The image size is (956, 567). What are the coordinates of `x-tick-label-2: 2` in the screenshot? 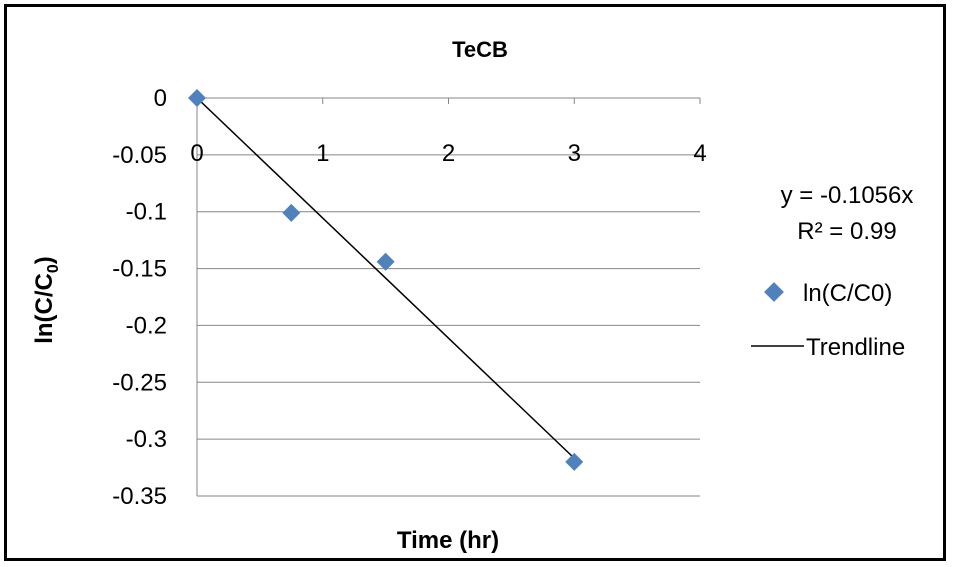 It's located at (448, 153).